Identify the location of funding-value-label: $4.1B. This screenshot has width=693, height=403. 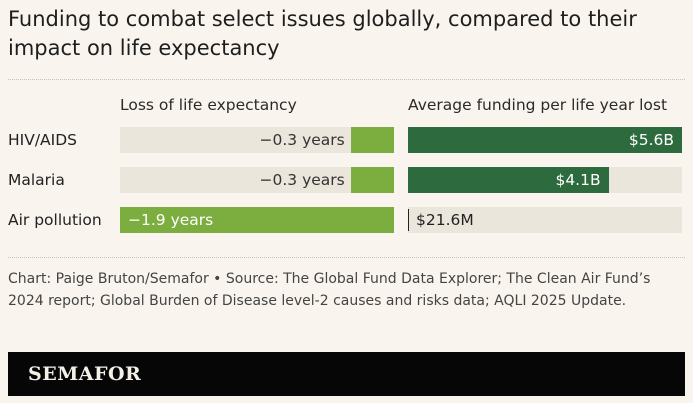
(578, 180).